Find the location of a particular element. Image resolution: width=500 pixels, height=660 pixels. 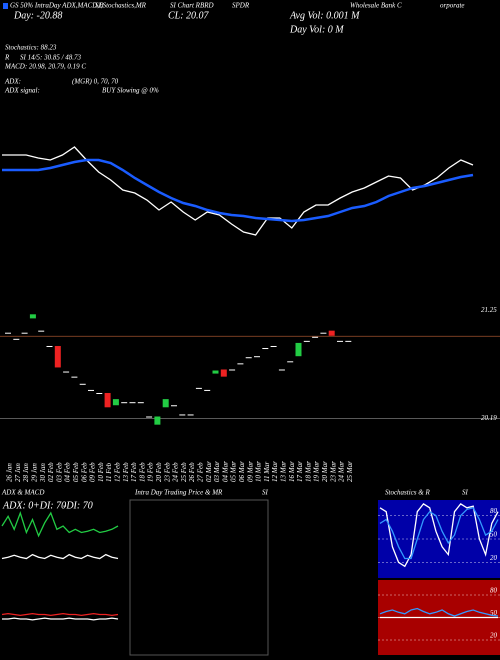

x-tick-label: 24 Feb is located at coordinates (176, 472).